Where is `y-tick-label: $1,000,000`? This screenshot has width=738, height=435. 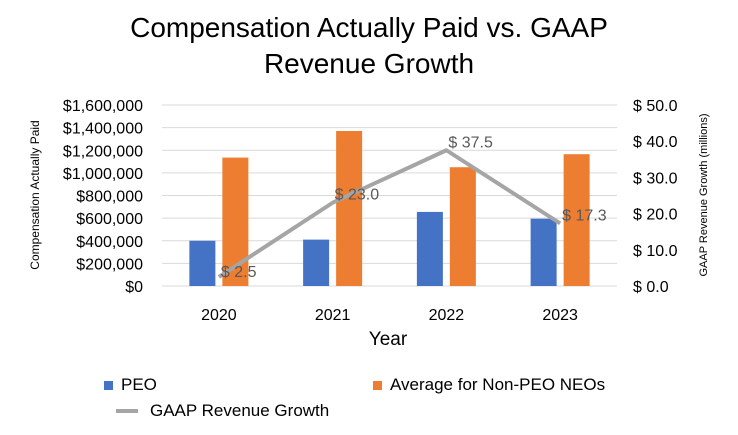 y-tick-label: $1,000,000 is located at coordinates (103, 174).